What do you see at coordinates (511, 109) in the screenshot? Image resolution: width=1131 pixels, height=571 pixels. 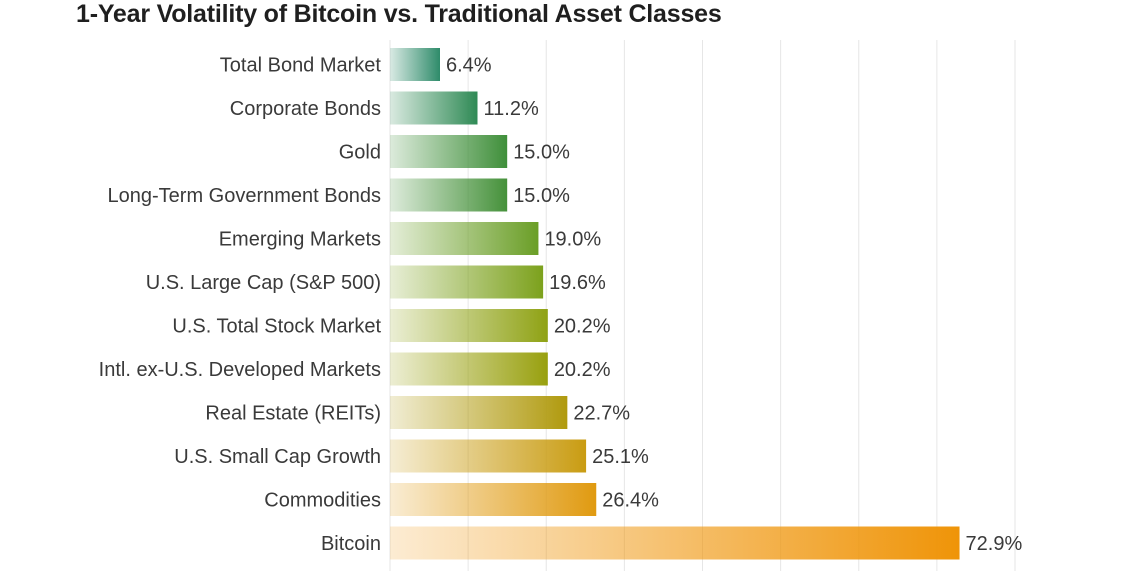 I see `value-label: 11.2%` at bounding box center [511, 109].